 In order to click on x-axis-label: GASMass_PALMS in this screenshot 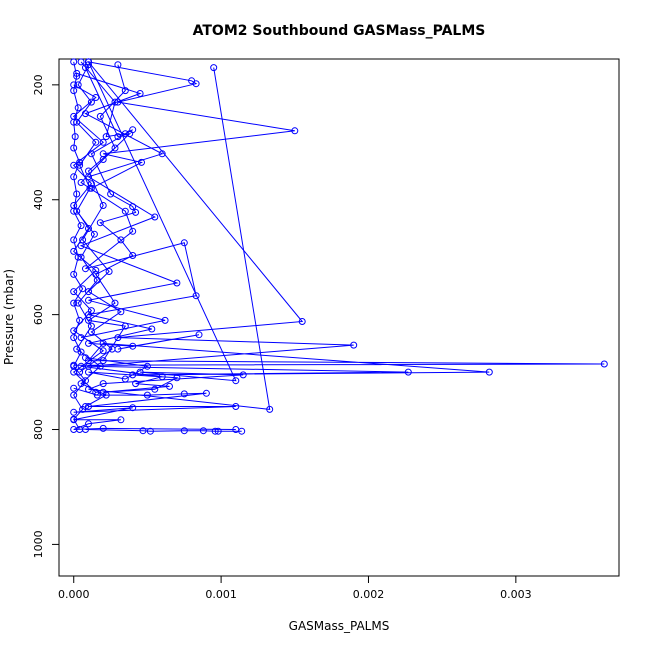, I will do `click(339, 626)`.